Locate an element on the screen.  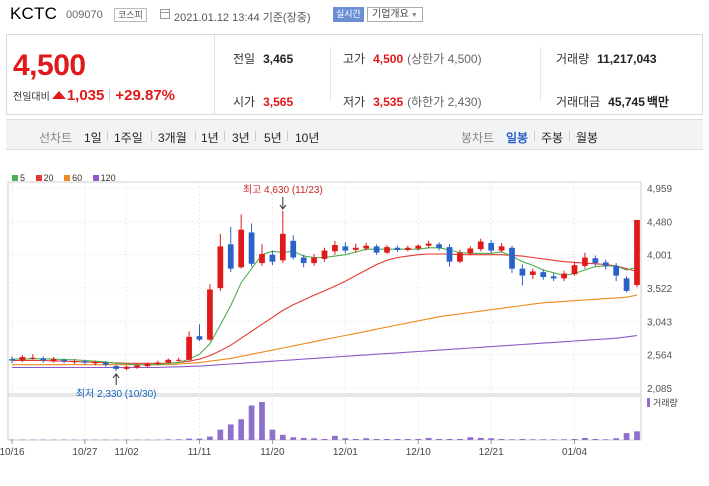
company-overview-button: 기업개요 ▼ is located at coordinates (395, 14).